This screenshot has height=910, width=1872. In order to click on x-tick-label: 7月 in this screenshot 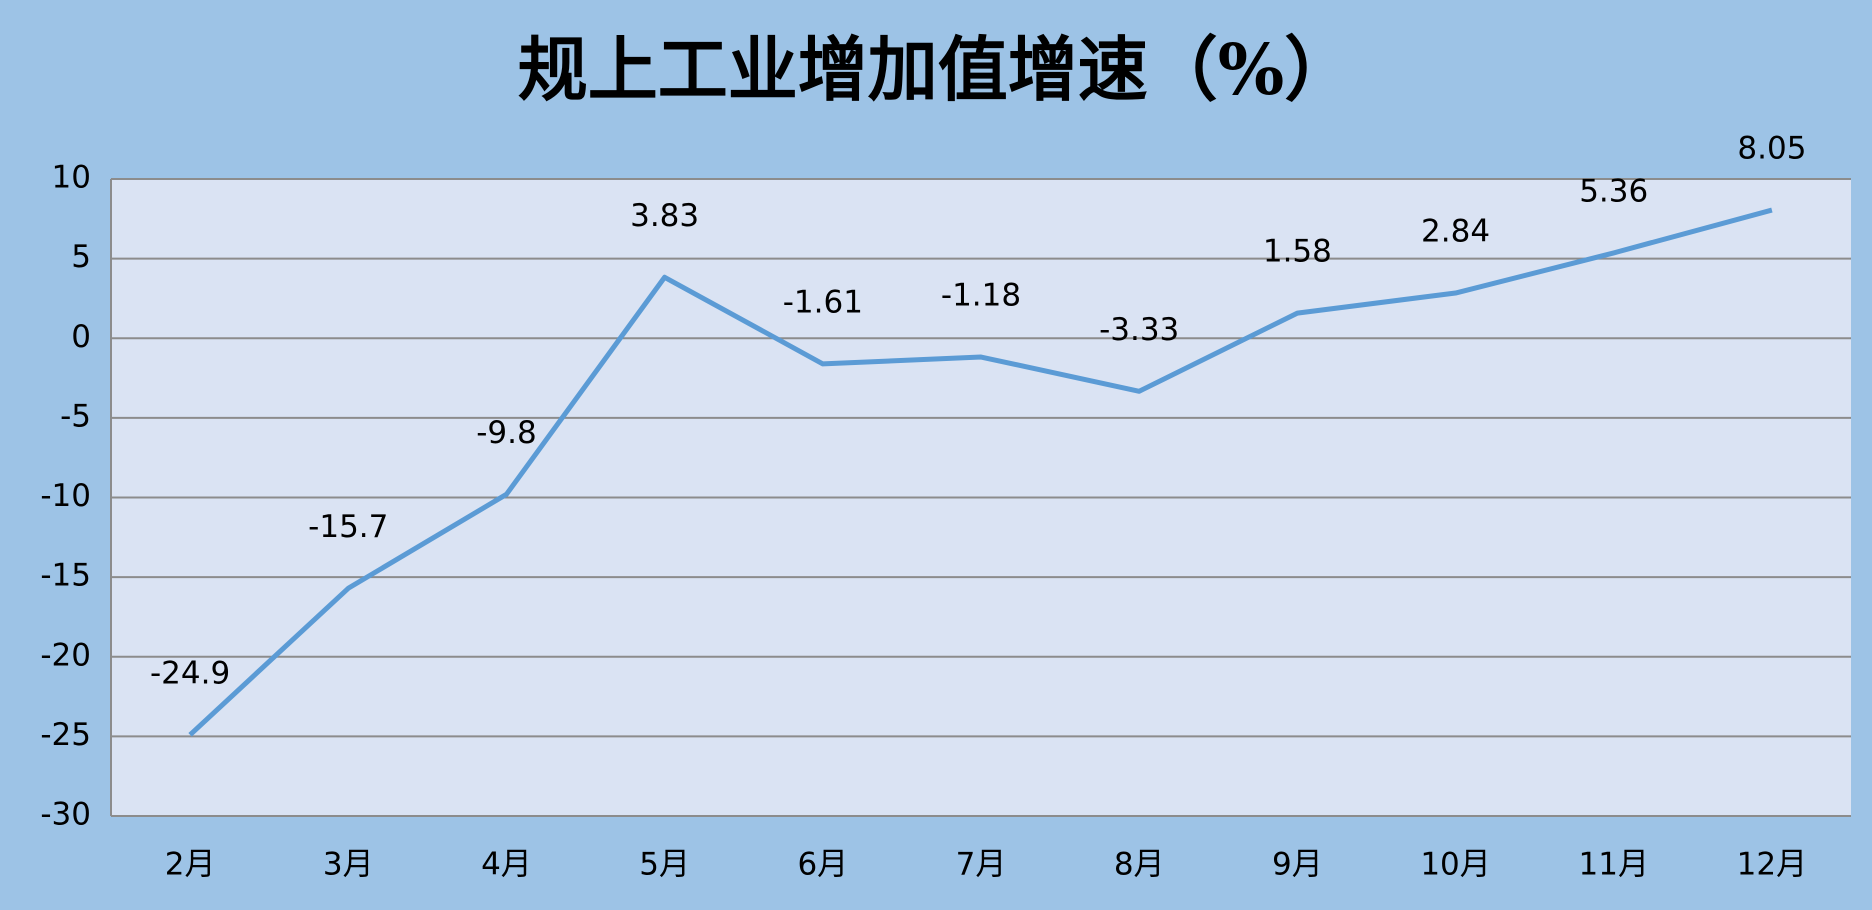, I will do `click(981, 865)`.